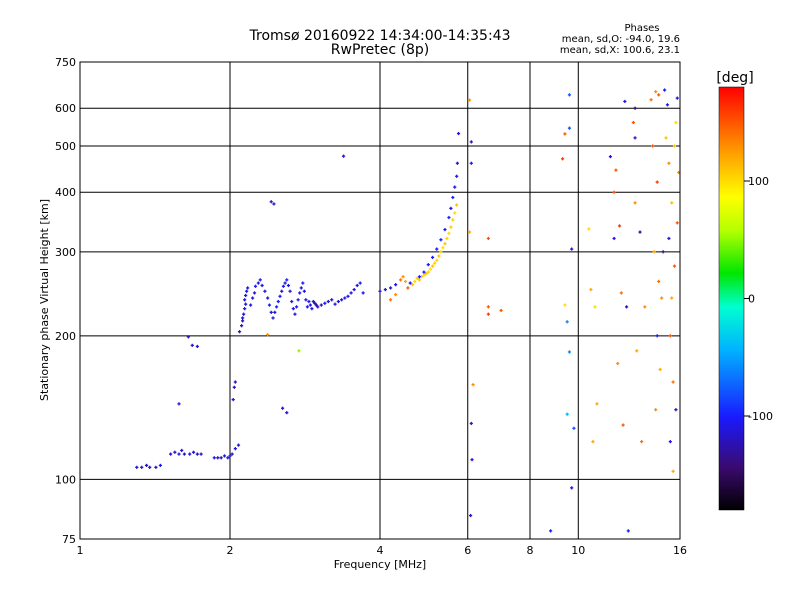  I want to click on stats-x-line: mean, sd,X: 100.6, 23.1, so click(620, 50).